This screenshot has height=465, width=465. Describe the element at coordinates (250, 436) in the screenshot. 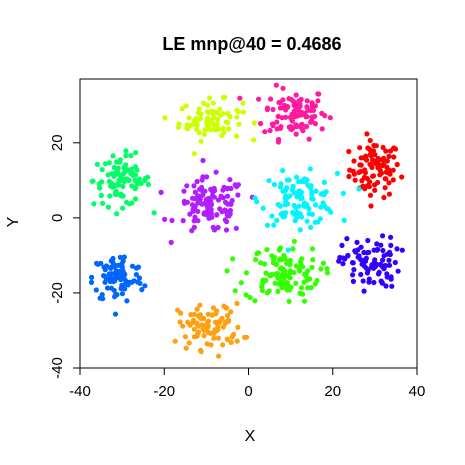

I see `x-axis-label: X` at that location.